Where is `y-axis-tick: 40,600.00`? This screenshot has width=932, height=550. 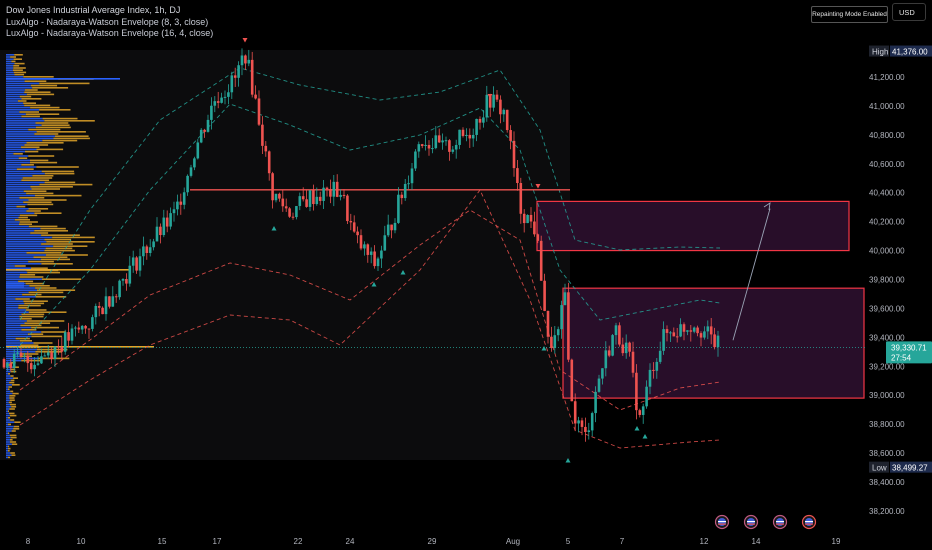
y-axis-tick: 40,600.00 is located at coordinates (887, 164).